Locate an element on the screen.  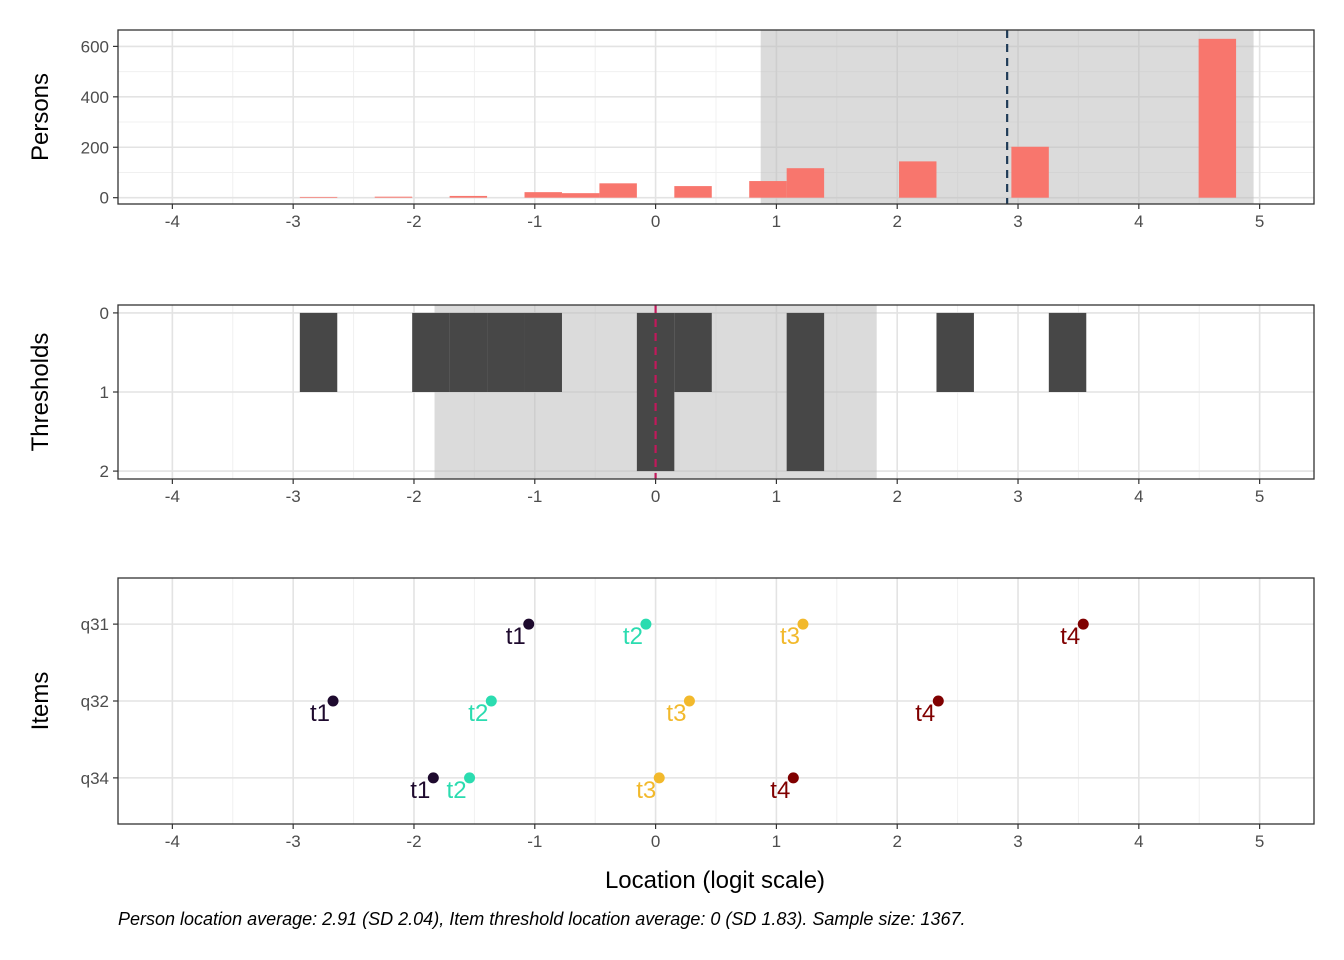
y-tick-label: 1 is located at coordinates (104, 392).